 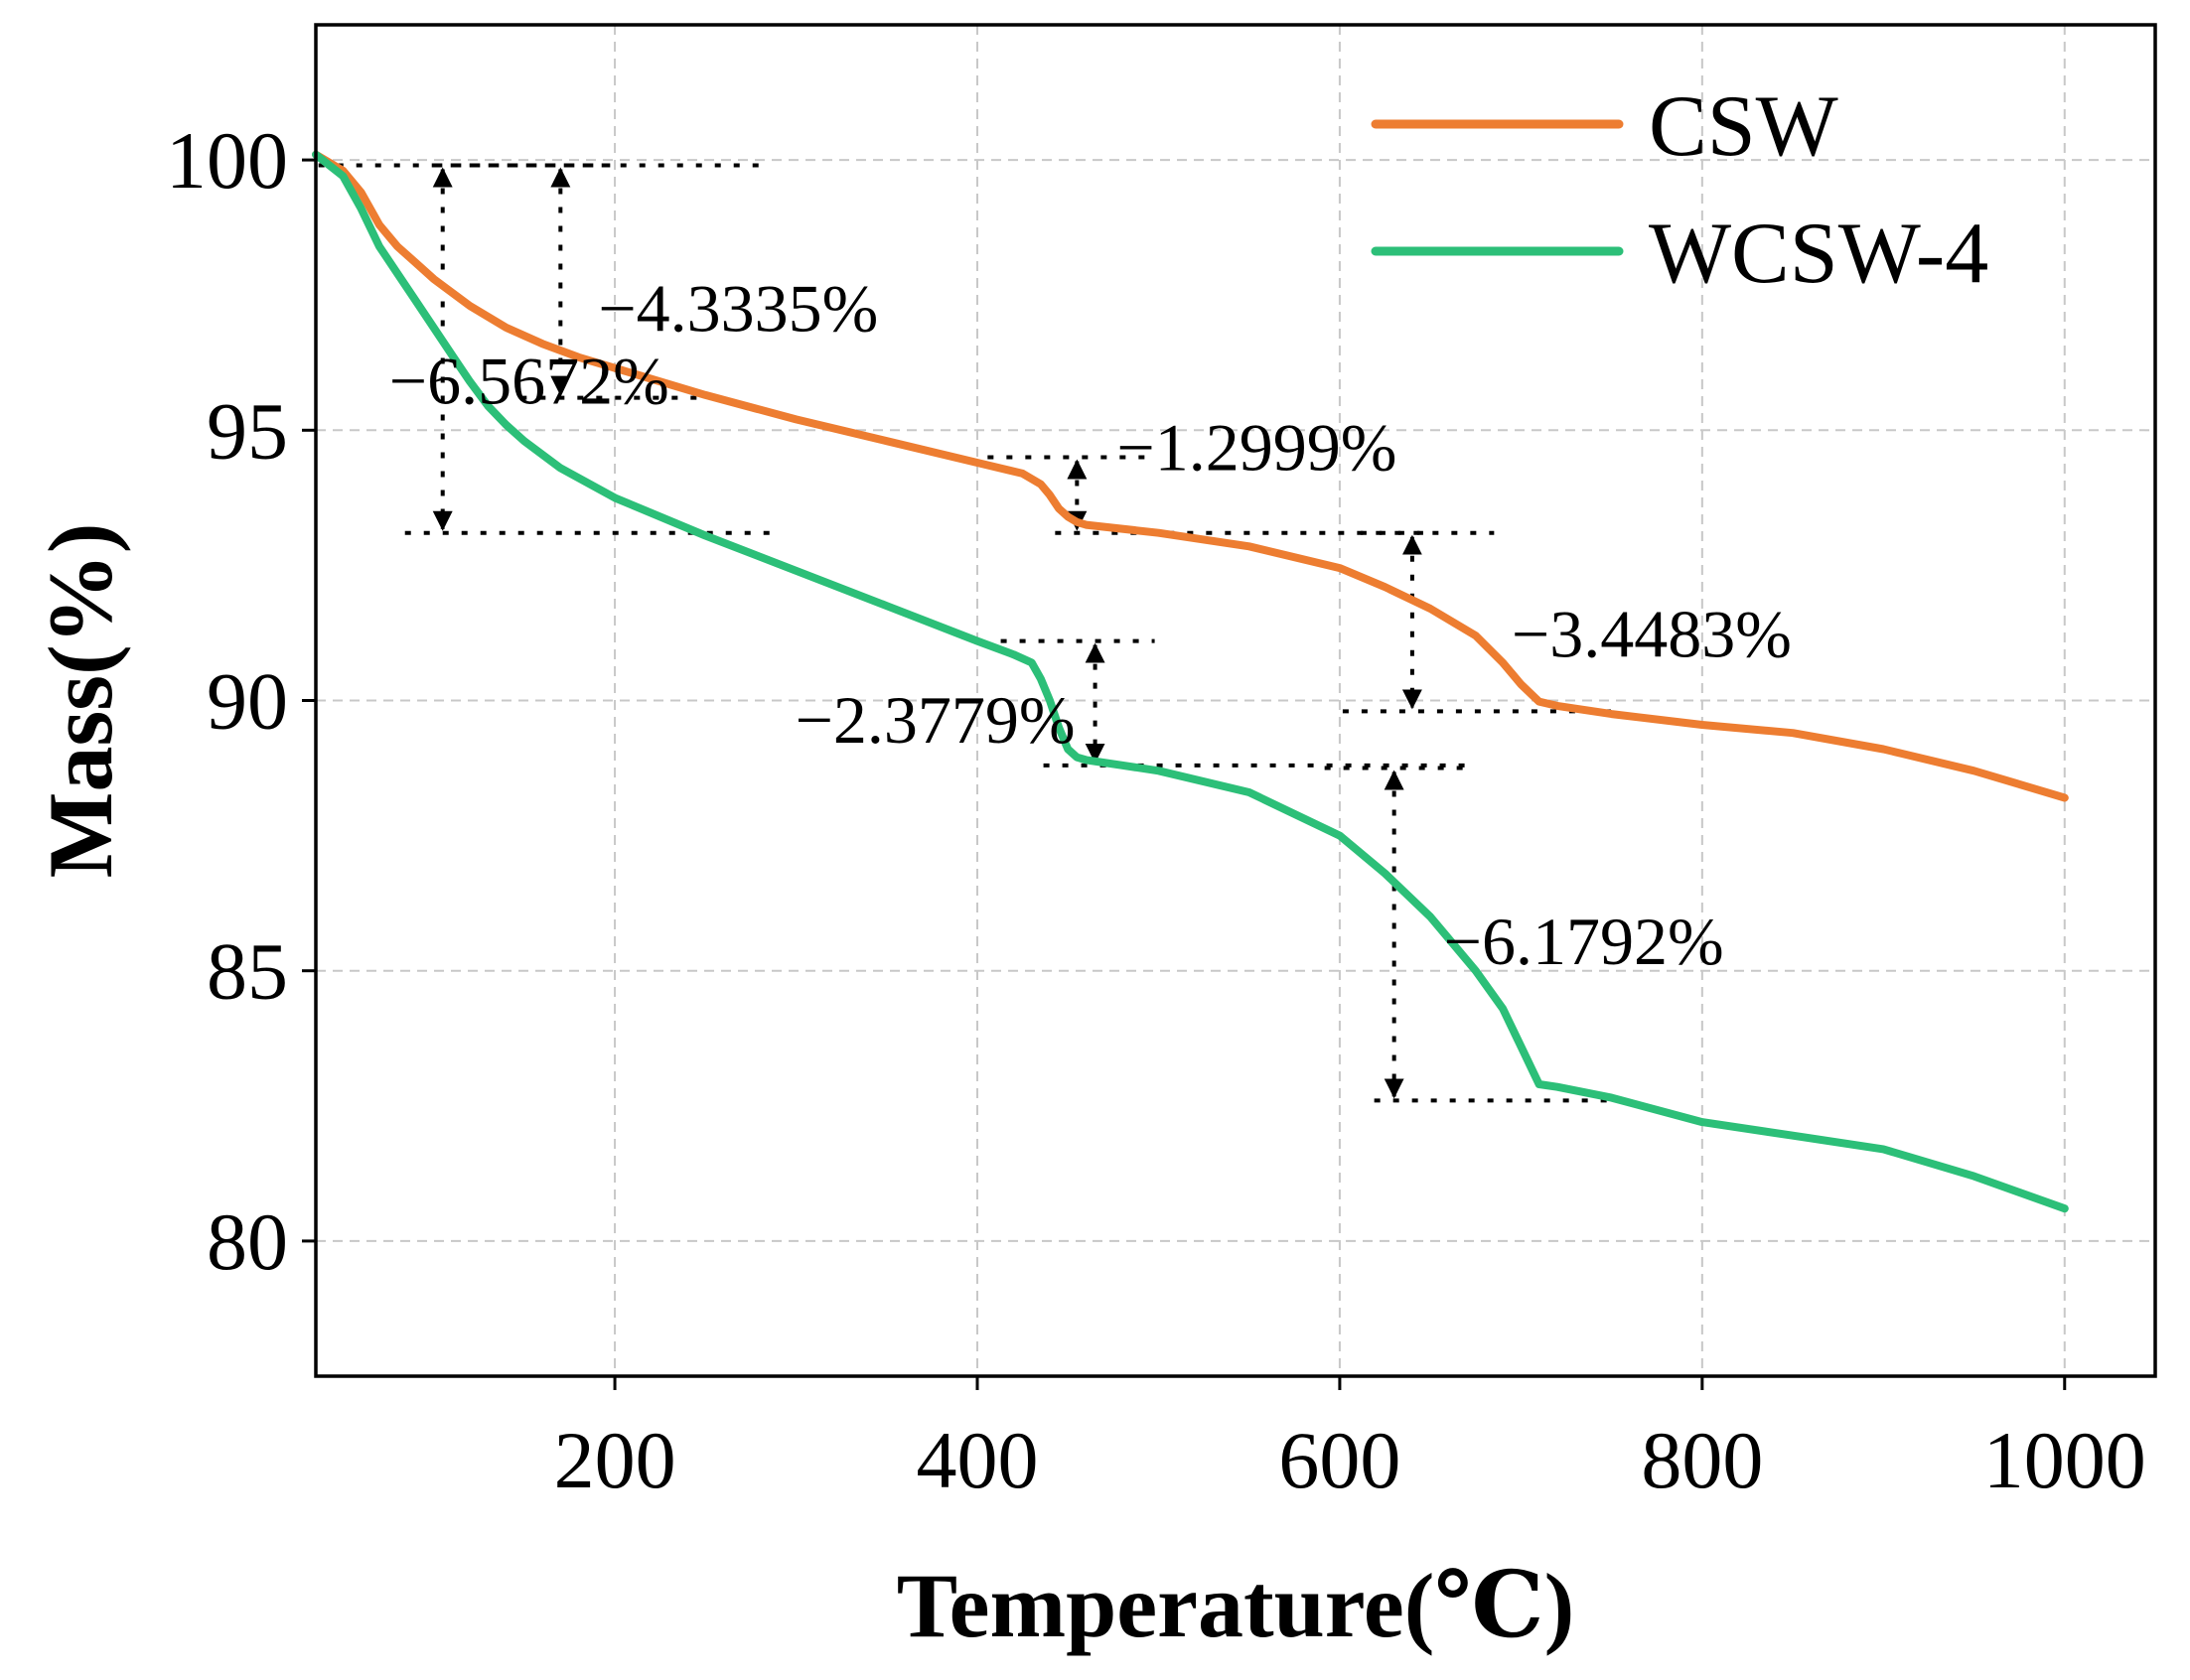 I want to click on x-tick-label: 200, so click(x=615, y=1460).